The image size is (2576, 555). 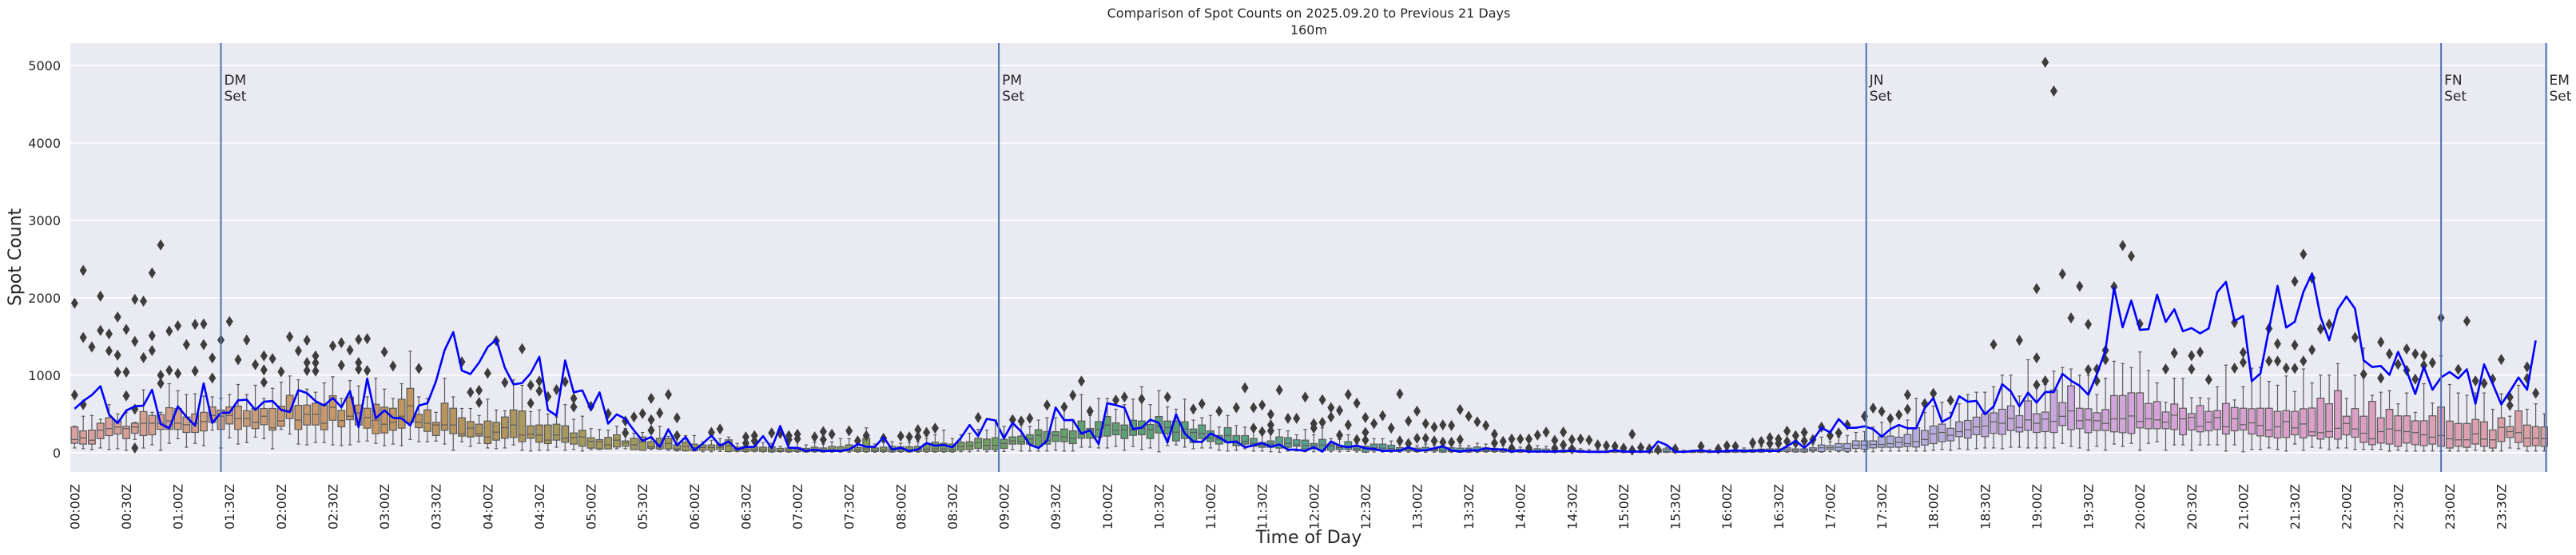 I want to click on x-tick-label: 12:00Z, so click(x=1314, y=506).